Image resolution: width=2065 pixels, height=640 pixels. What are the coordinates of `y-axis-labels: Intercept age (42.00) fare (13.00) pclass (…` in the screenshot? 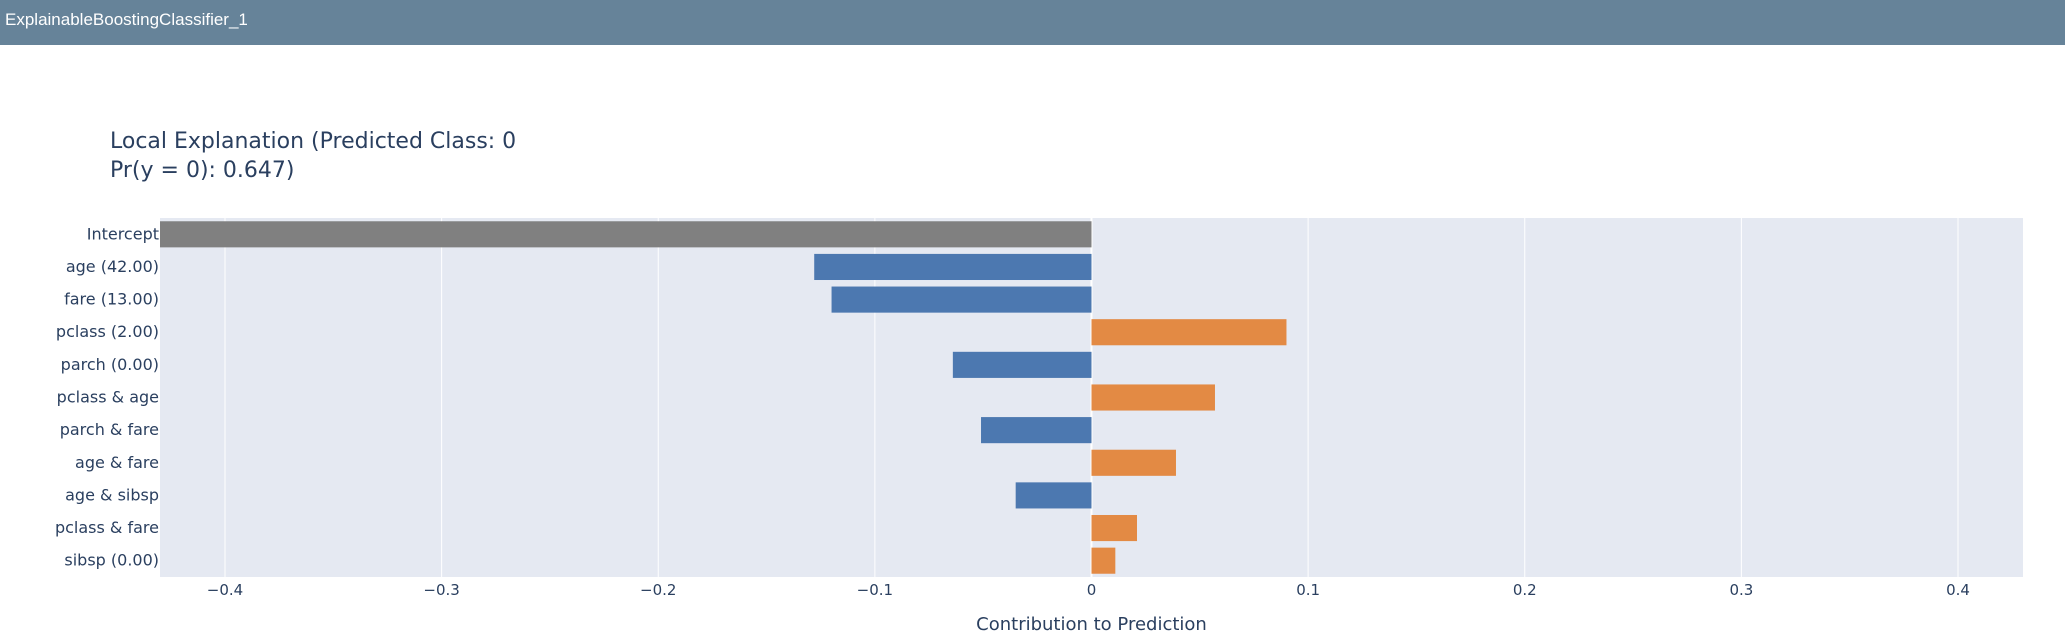 It's located at (107, 396).